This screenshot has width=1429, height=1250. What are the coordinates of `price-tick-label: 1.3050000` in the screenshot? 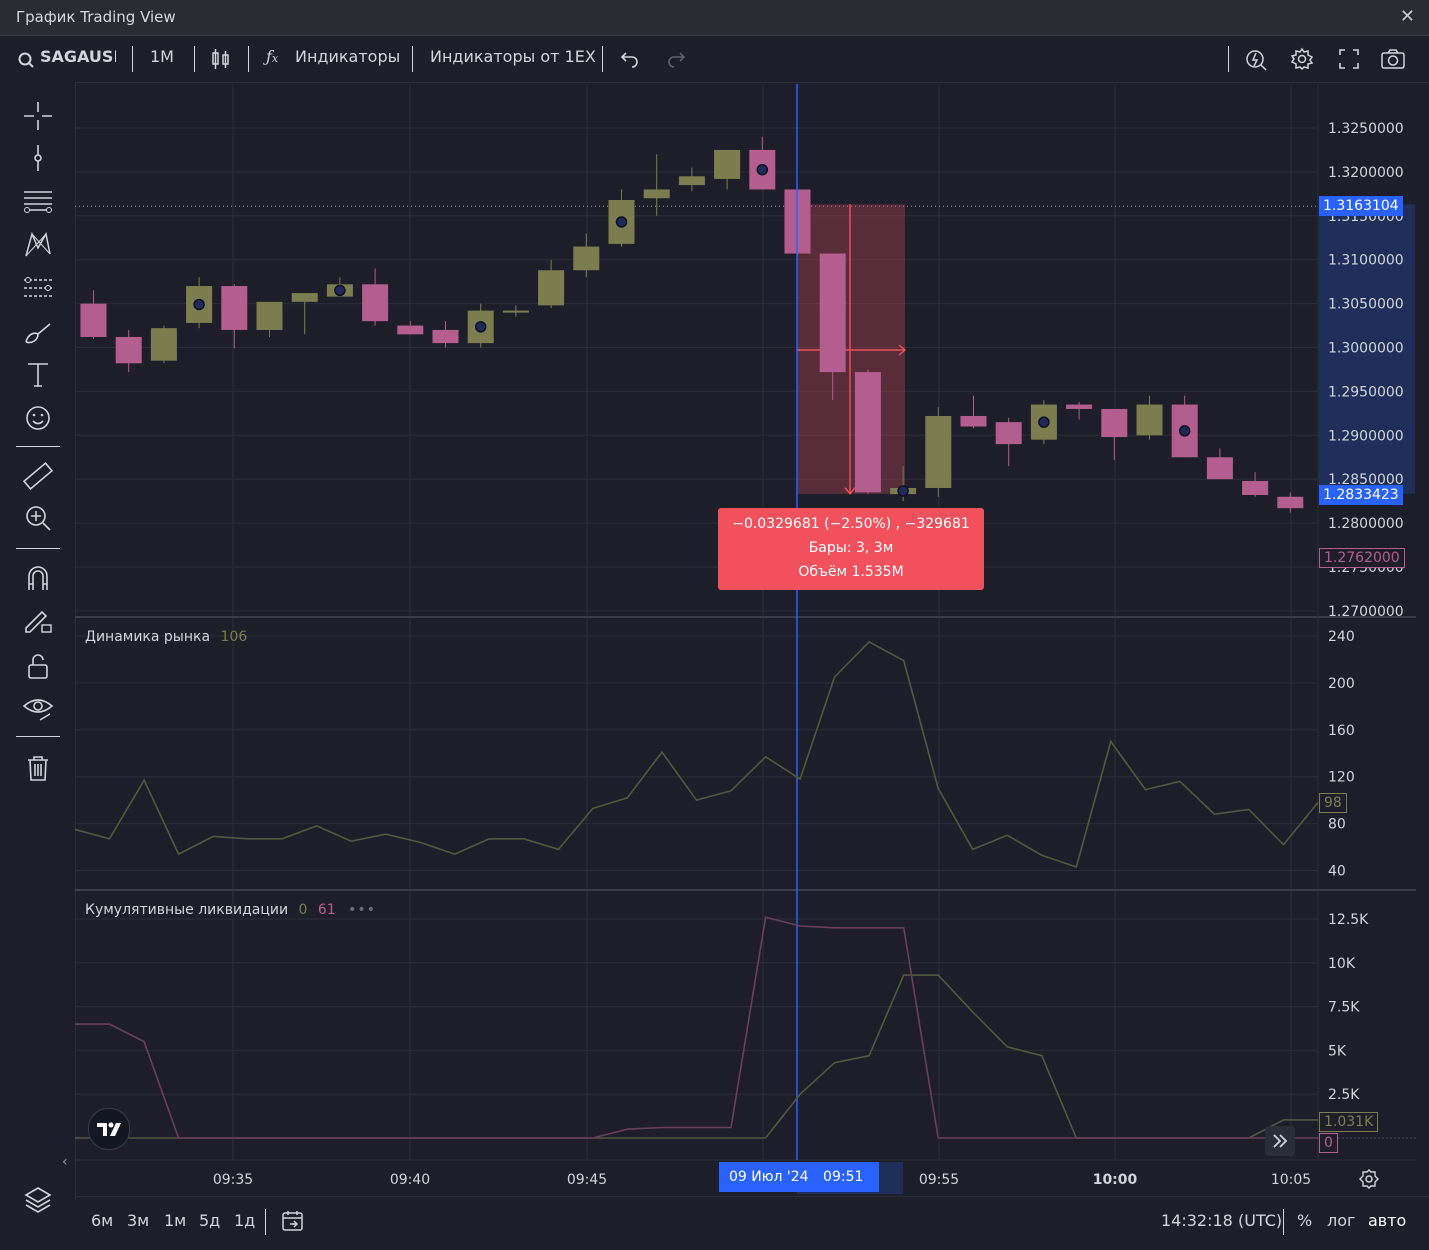 It's located at (1366, 305).